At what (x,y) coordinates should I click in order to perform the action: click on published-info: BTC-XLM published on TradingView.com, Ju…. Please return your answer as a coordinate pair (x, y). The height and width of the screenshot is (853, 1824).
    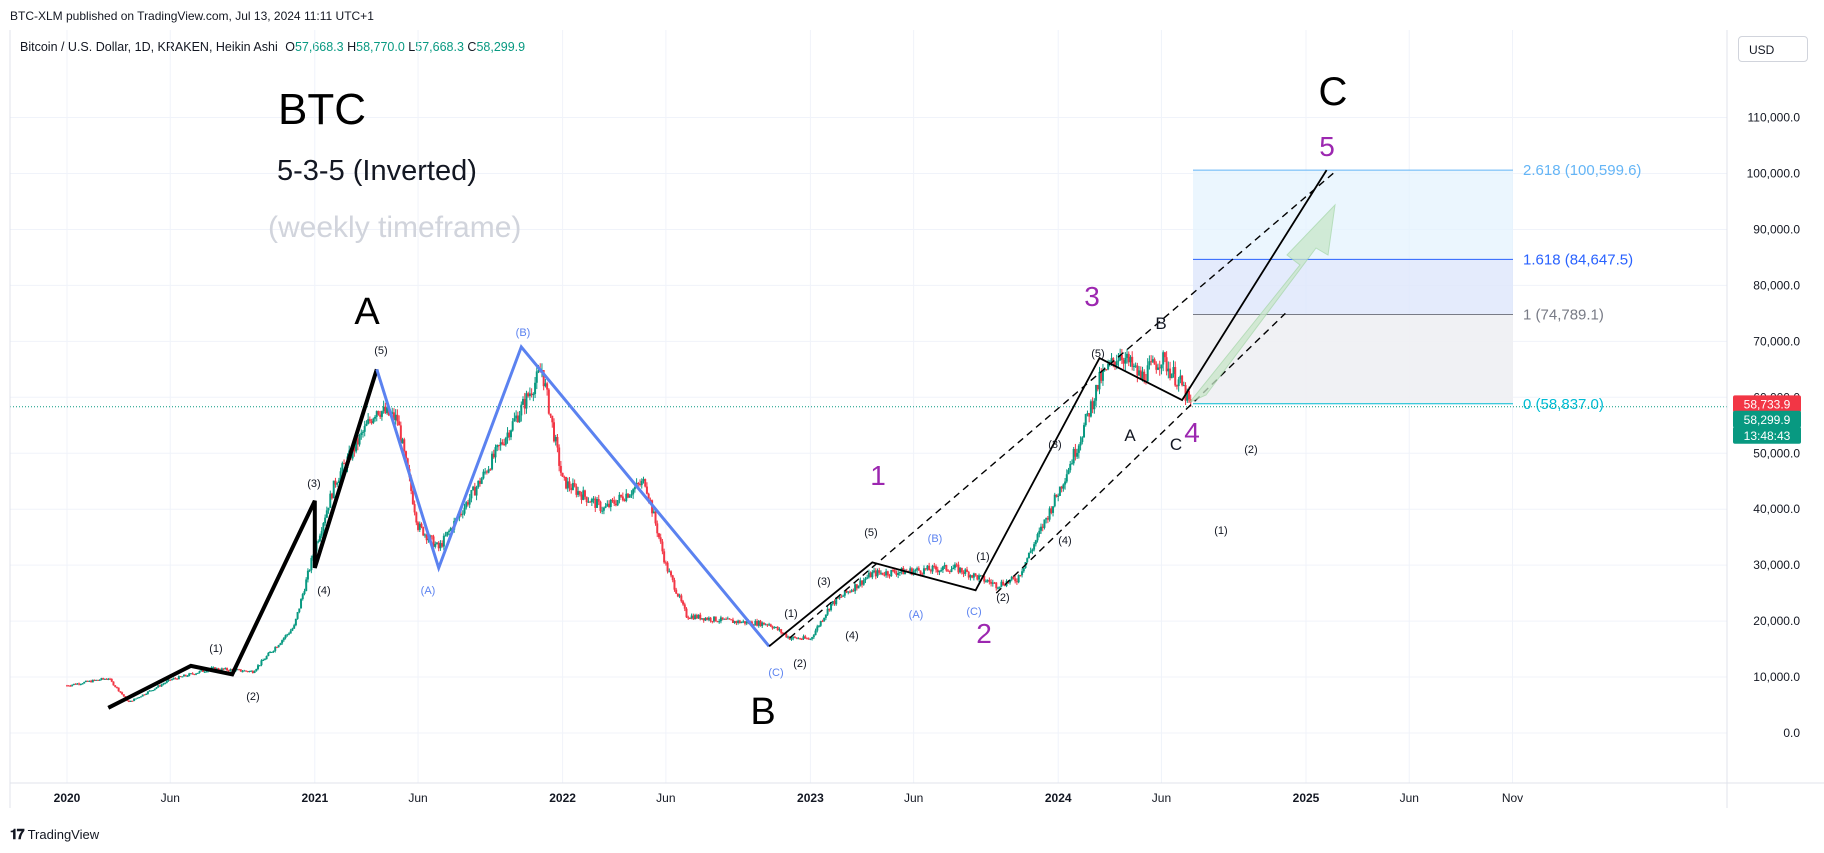
    Looking at the image, I should click on (192, 16).